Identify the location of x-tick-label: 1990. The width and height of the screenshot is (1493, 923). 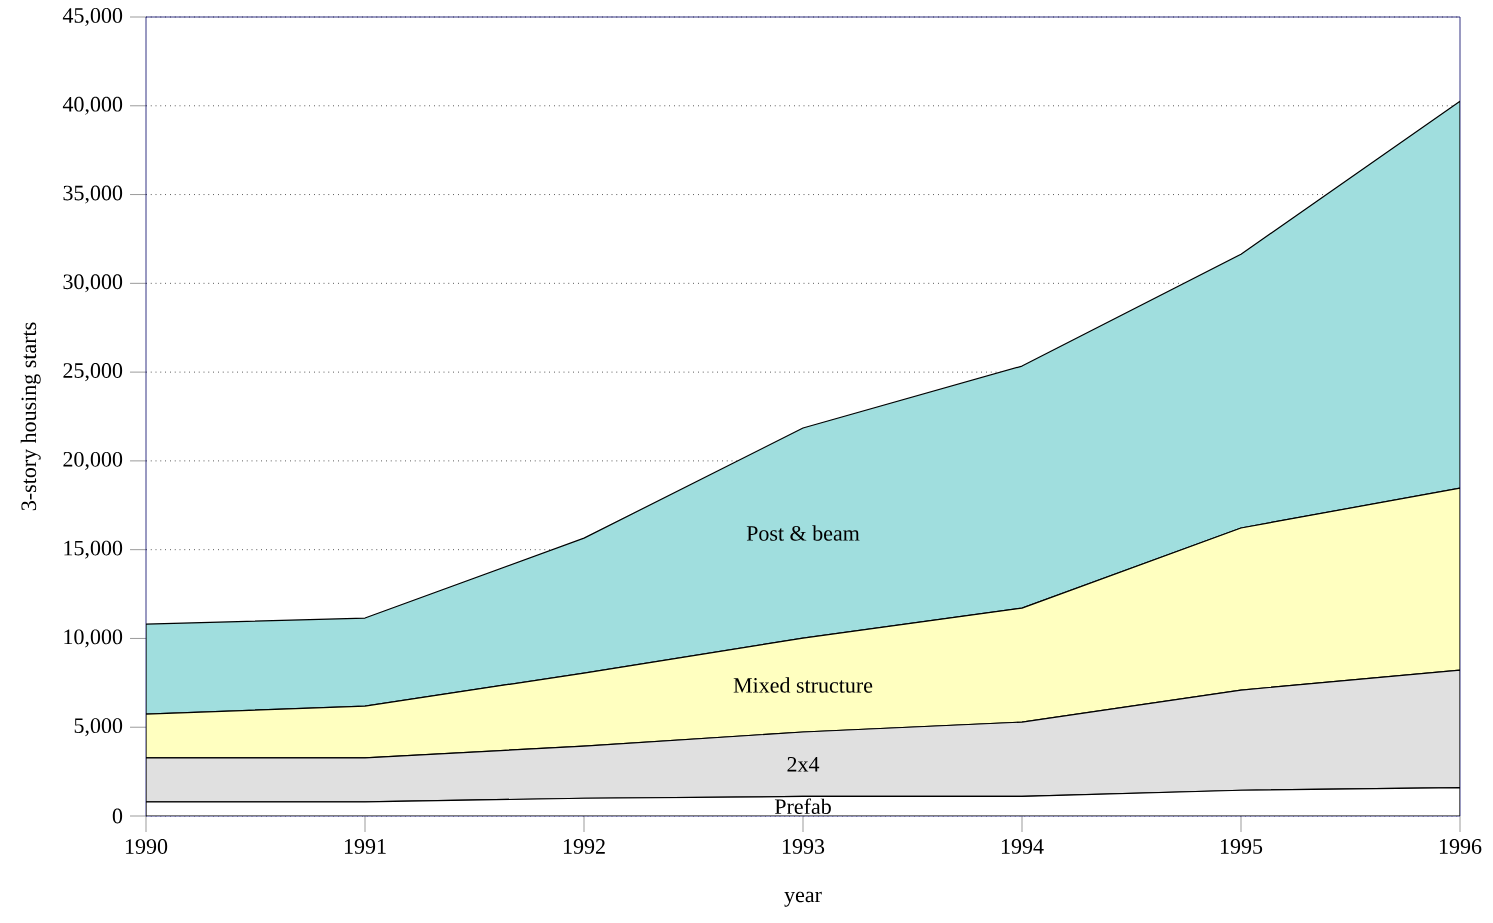
(146, 846).